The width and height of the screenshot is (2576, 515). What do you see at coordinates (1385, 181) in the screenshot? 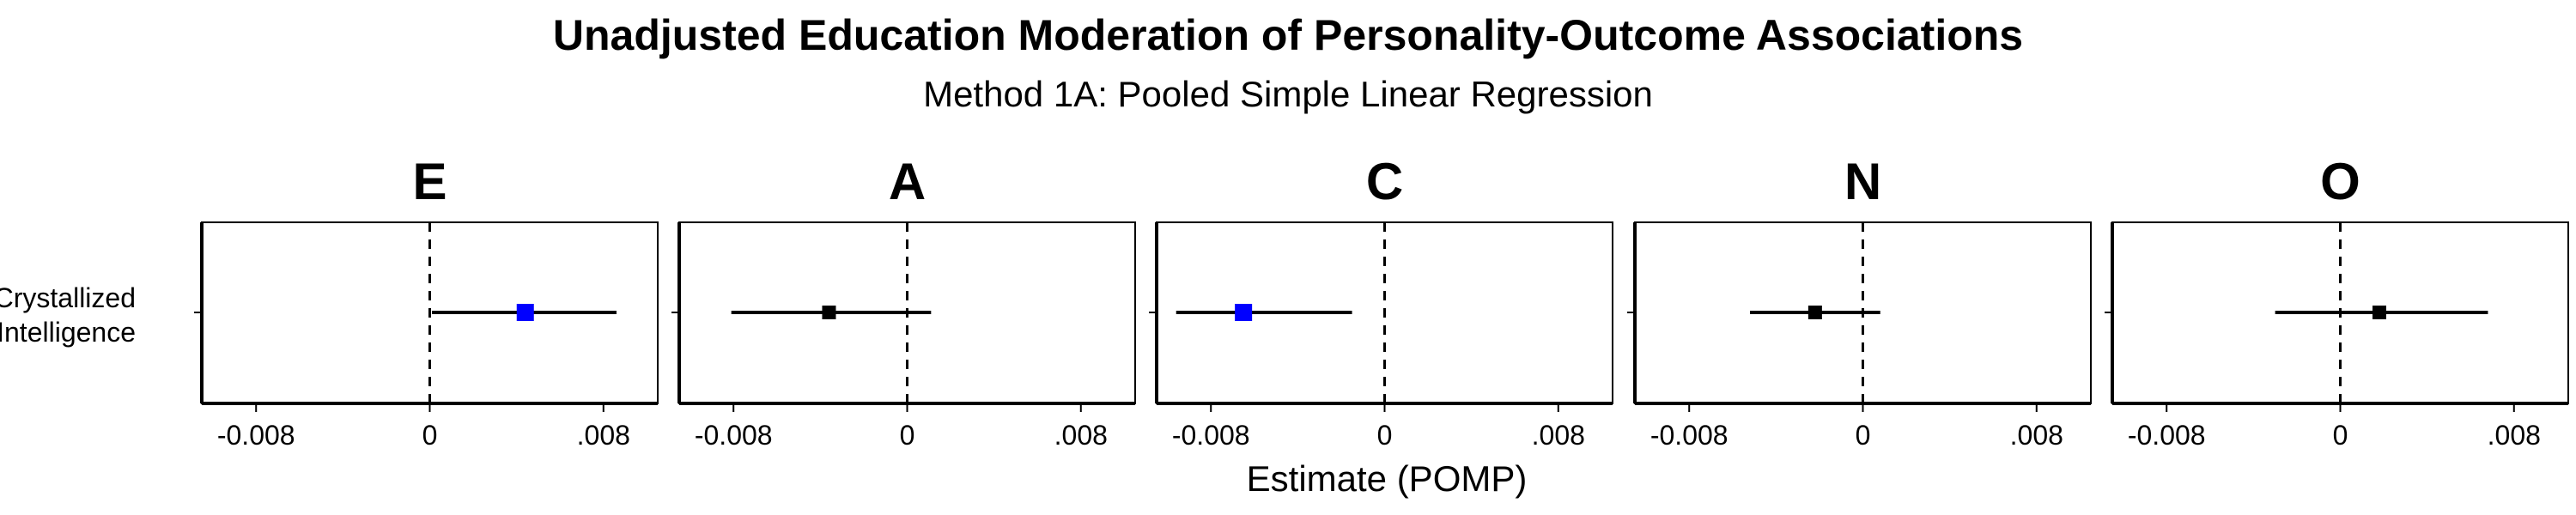
I see `panel-label: C` at bounding box center [1385, 181].